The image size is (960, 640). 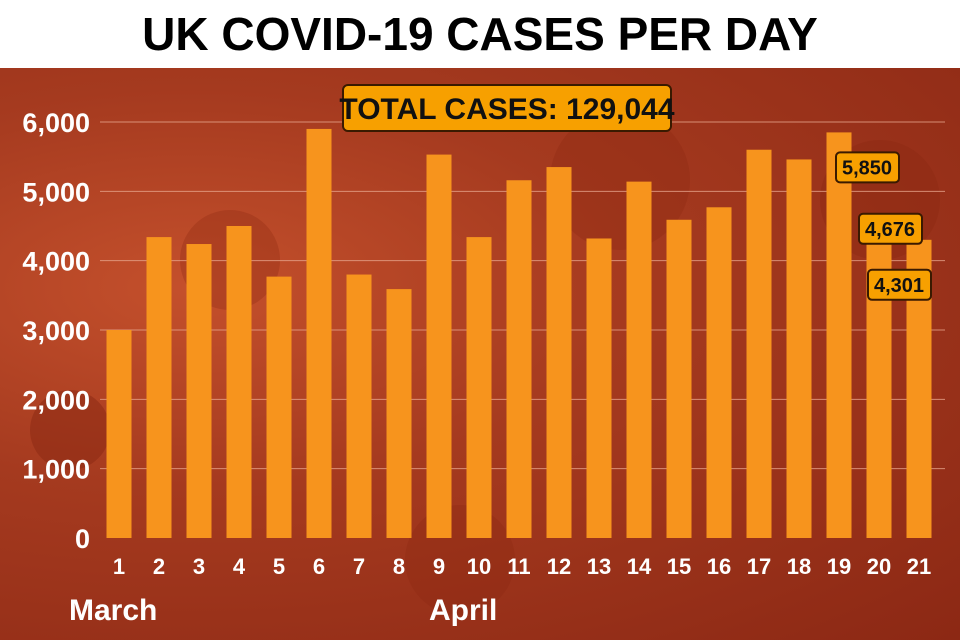 I want to click on y-tick-label: 1,000, so click(x=56, y=470).